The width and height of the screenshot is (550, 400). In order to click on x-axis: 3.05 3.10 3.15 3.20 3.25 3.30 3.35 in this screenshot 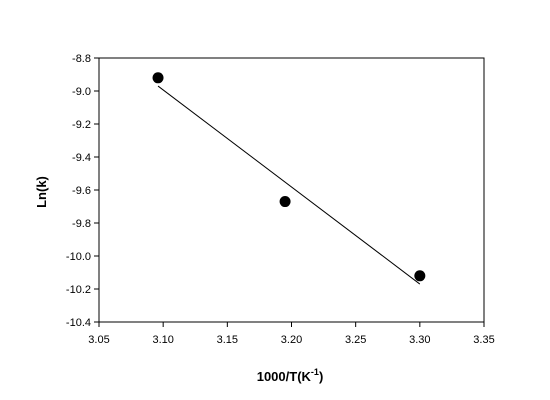, I will do `click(291, 334)`.